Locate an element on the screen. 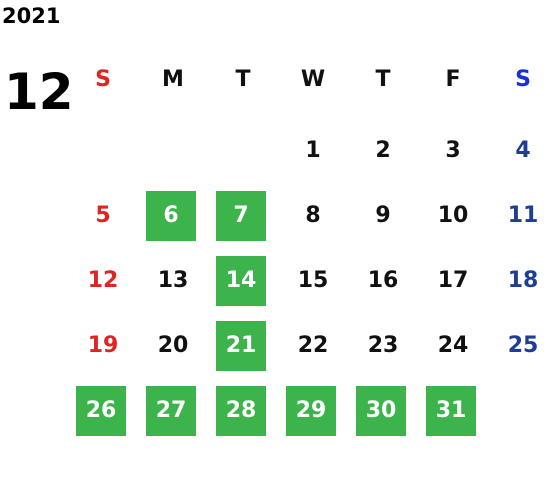 This screenshot has height=503, width=548. highlighted-day: 30 is located at coordinates (381, 411).